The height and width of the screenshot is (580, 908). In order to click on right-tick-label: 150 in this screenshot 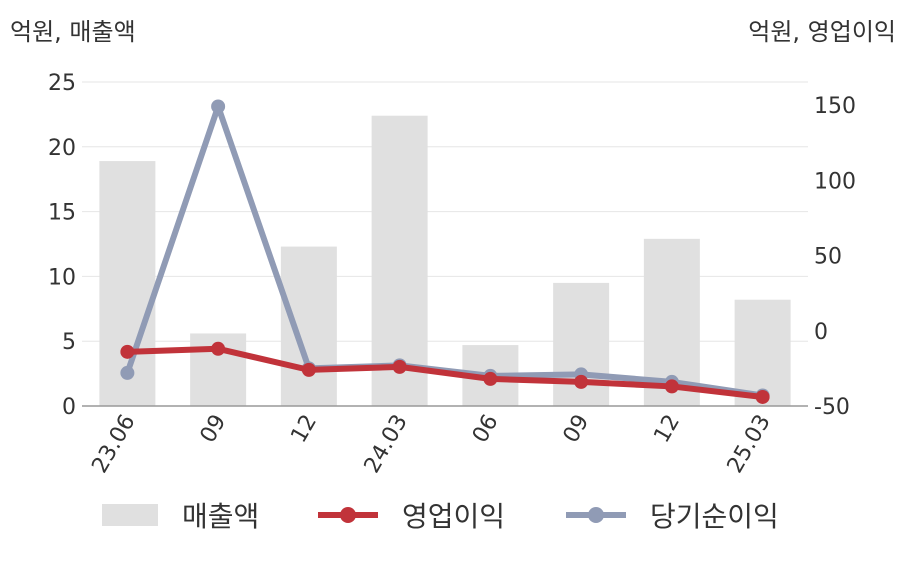, I will do `click(835, 106)`.